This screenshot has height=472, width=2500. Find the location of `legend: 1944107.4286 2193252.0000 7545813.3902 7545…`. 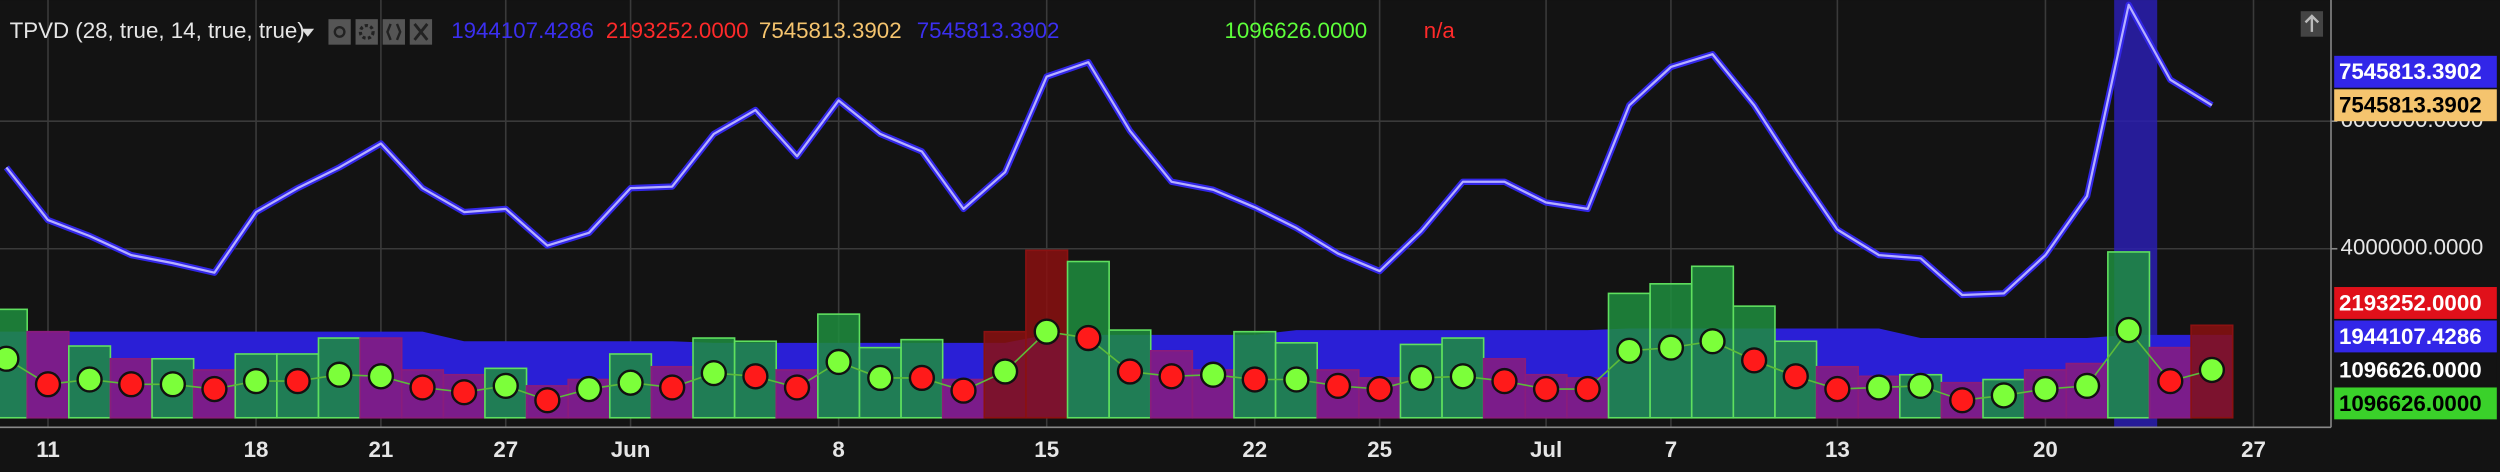

legend: 1944107.4286 2193252.0000 7545813.3902 7545… is located at coordinates (953, 30).